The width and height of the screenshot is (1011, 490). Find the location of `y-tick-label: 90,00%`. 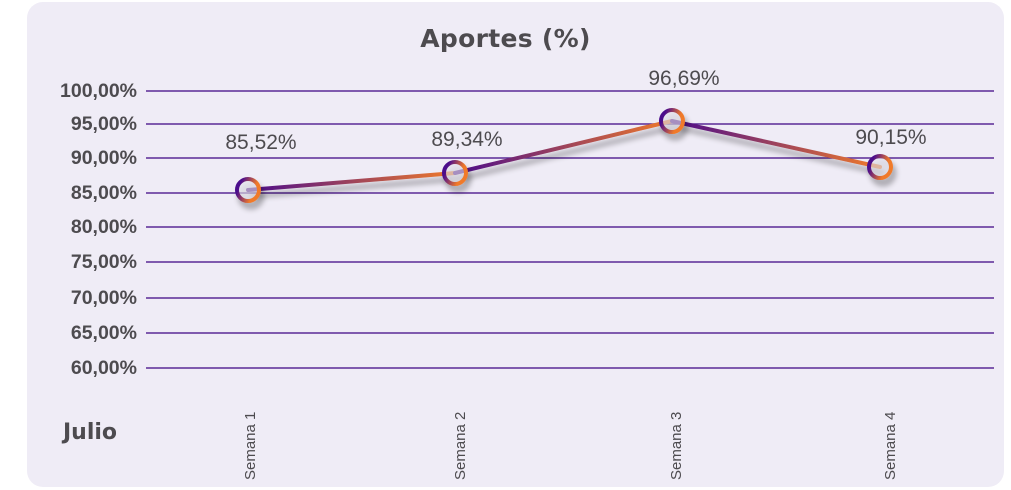

y-tick-label: 90,00% is located at coordinates (103, 158).